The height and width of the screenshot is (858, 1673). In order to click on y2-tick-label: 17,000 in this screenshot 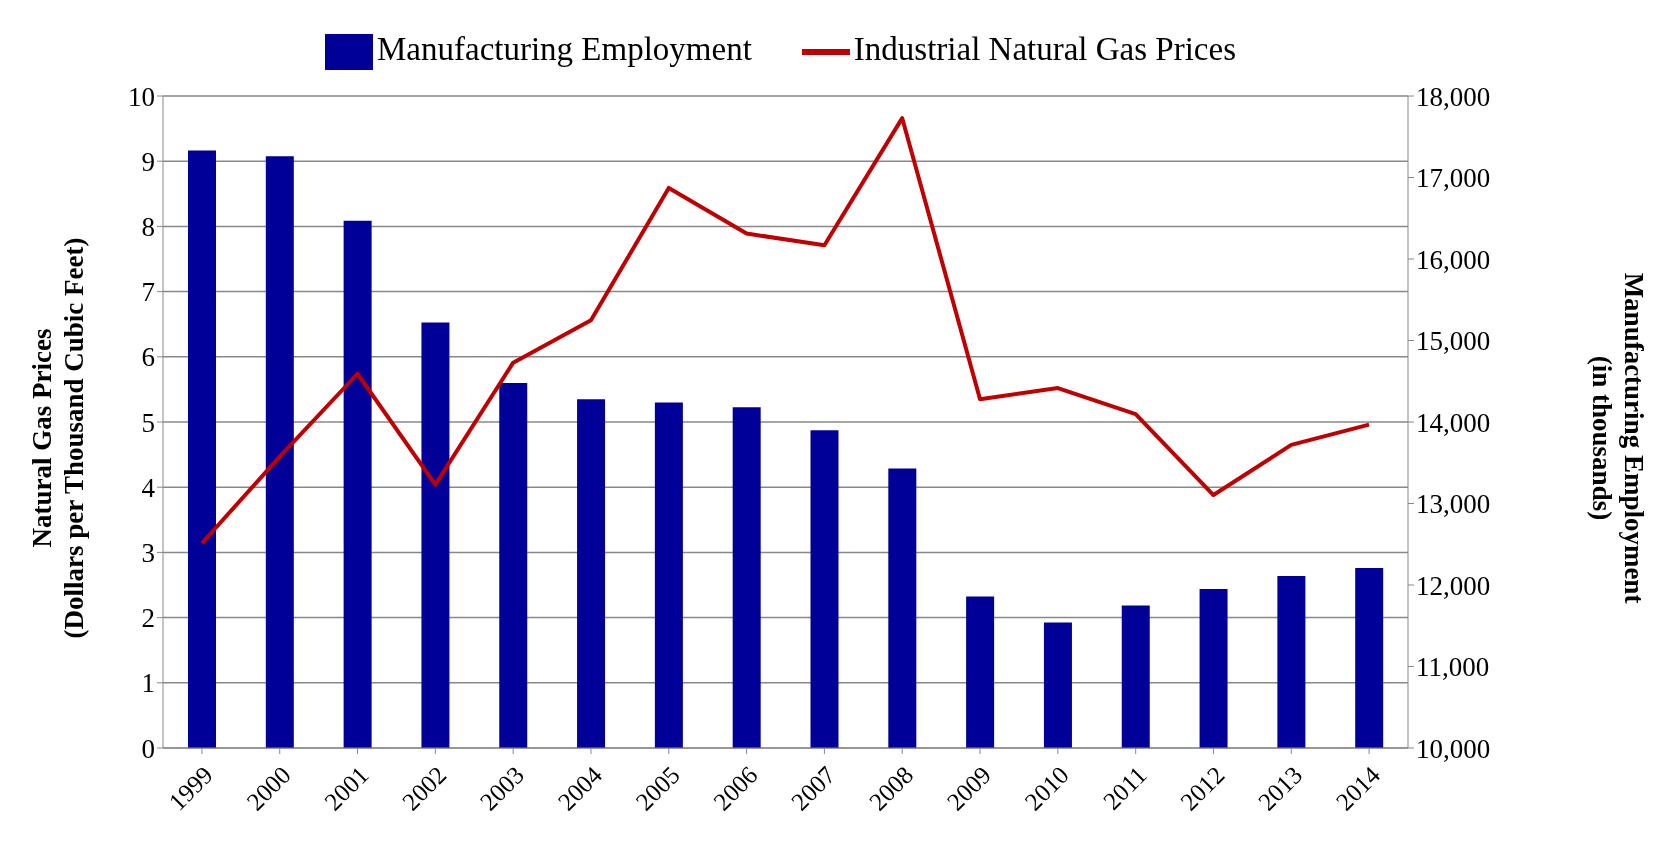, I will do `click(1453, 178)`.